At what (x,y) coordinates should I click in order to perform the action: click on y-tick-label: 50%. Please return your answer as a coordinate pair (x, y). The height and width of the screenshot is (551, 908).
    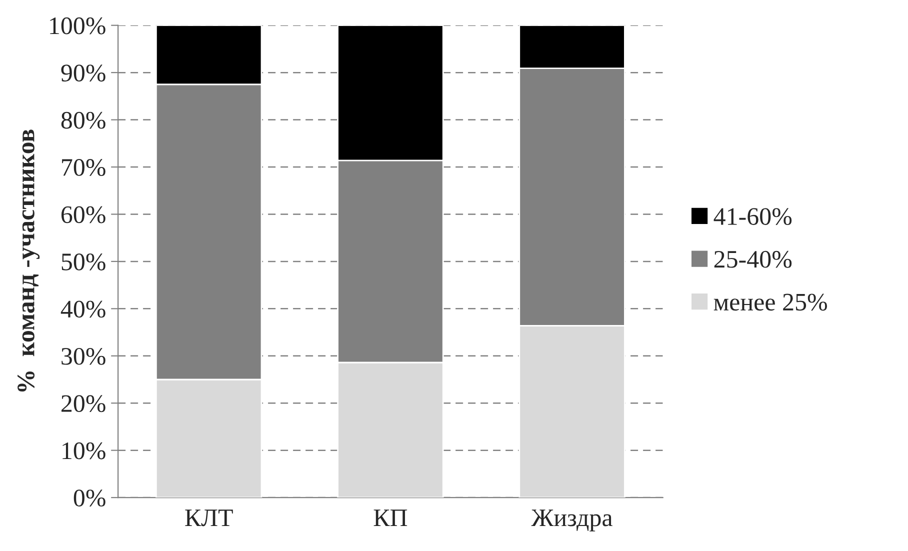
    Looking at the image, I should click on (84, 262).